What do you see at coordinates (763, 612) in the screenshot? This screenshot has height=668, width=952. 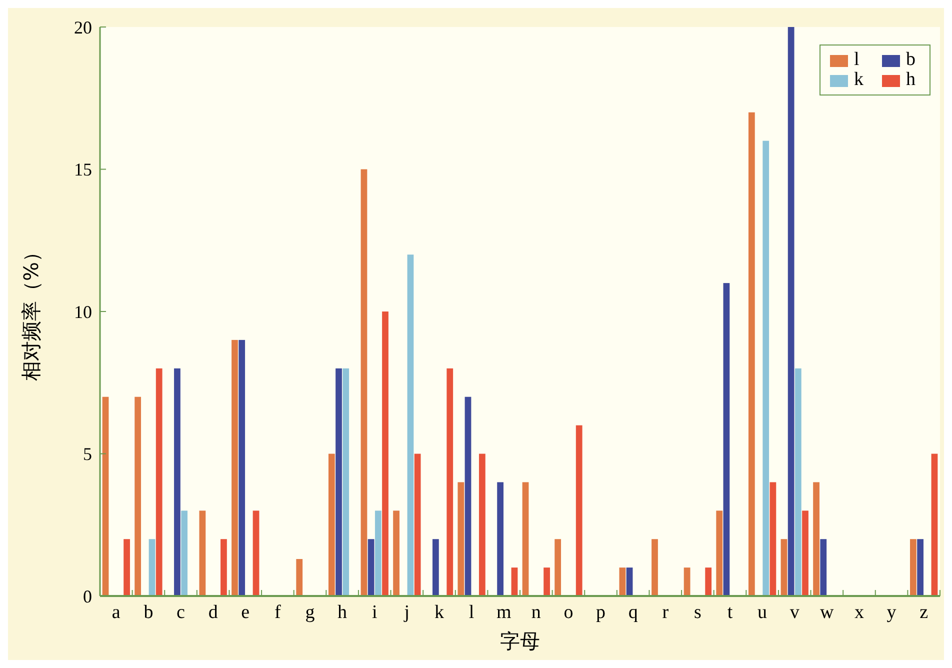 I see `x-tick-label: u` at bounding box center [763, 612].